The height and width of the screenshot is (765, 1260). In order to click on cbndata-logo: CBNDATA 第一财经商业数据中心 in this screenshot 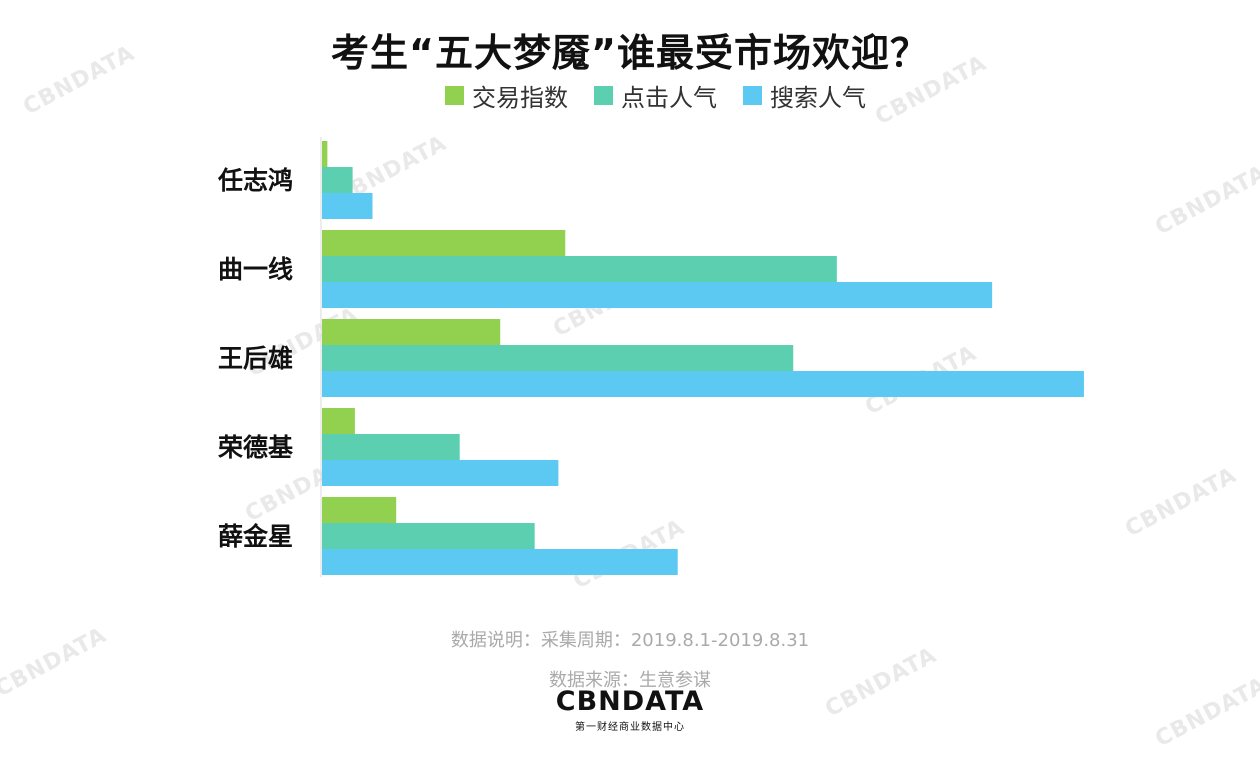, I will do `click(630, 709)`.